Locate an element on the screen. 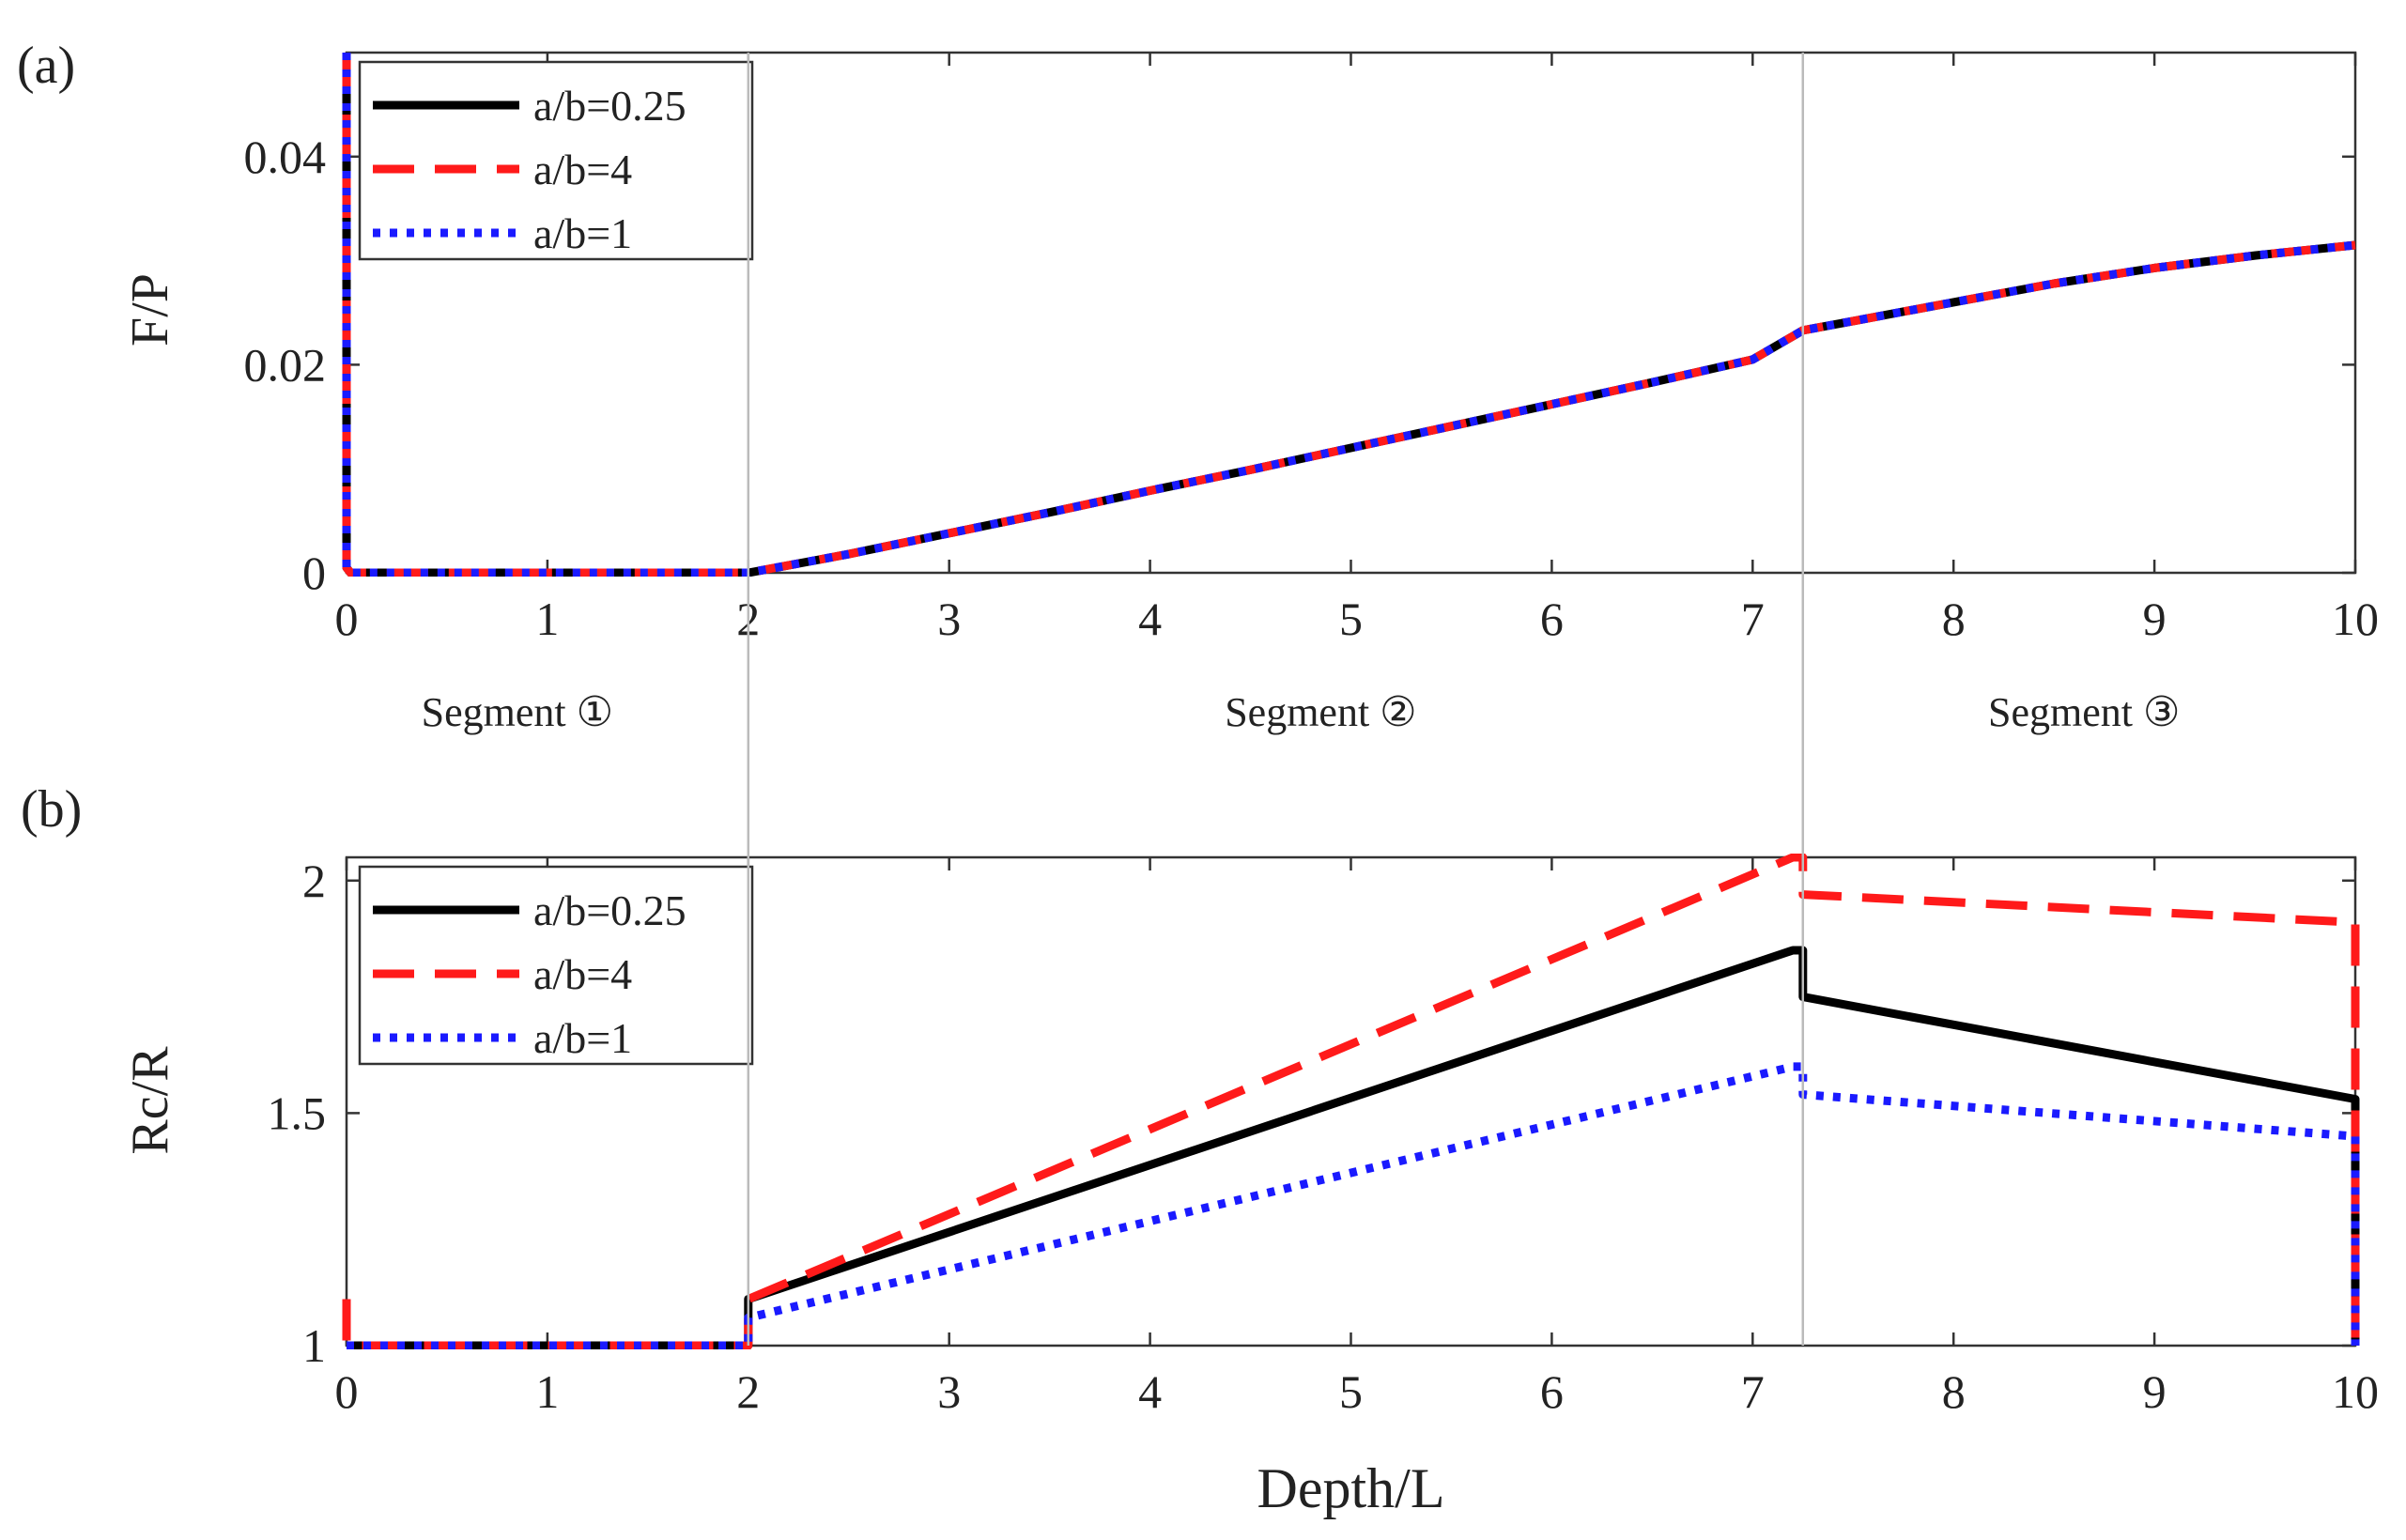 This screenshot has height=1540, width=2406. segment-label: Segment ① is located at coordinates (517, 712).